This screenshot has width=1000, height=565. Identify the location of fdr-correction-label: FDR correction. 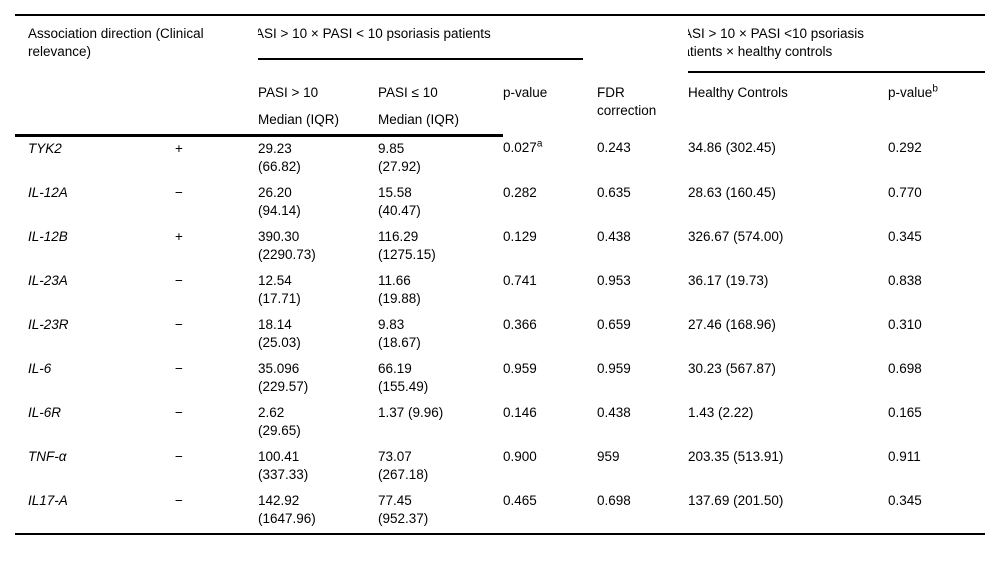
(627, 101).